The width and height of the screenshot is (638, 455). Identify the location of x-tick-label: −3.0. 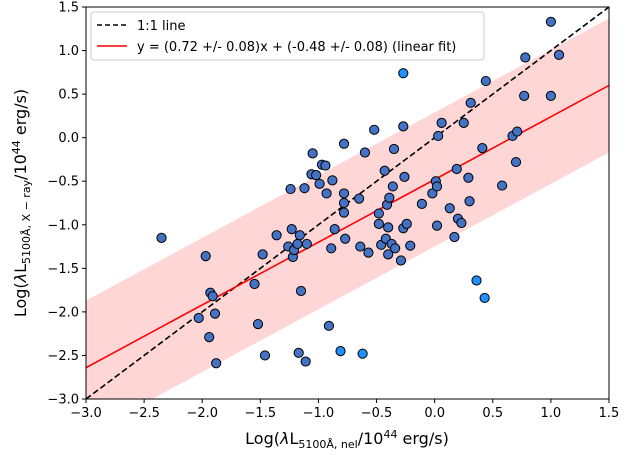
(86, 413).